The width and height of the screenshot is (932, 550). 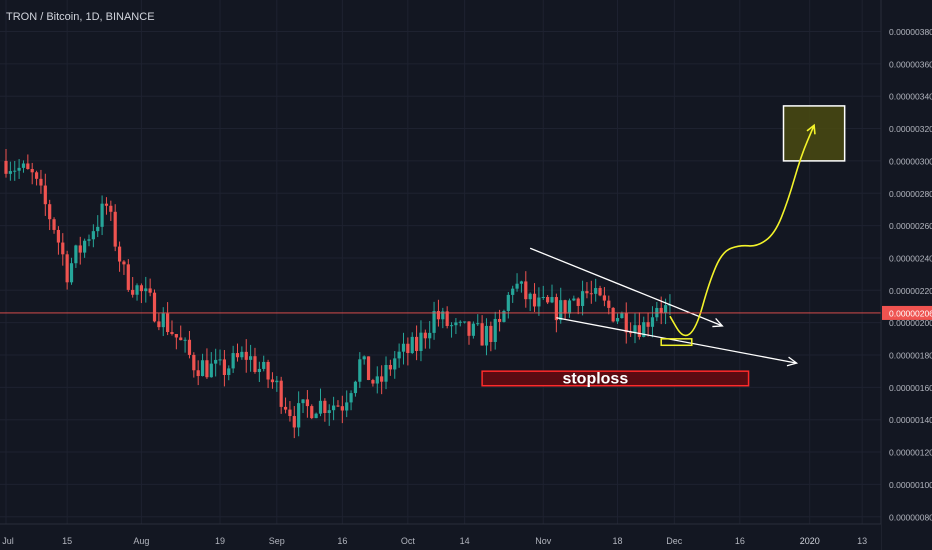 What do you see at coordinates (910, 32) in the screenshot?
I see `price-tick-label: 0.00000380` at bounding box center [910, 32].